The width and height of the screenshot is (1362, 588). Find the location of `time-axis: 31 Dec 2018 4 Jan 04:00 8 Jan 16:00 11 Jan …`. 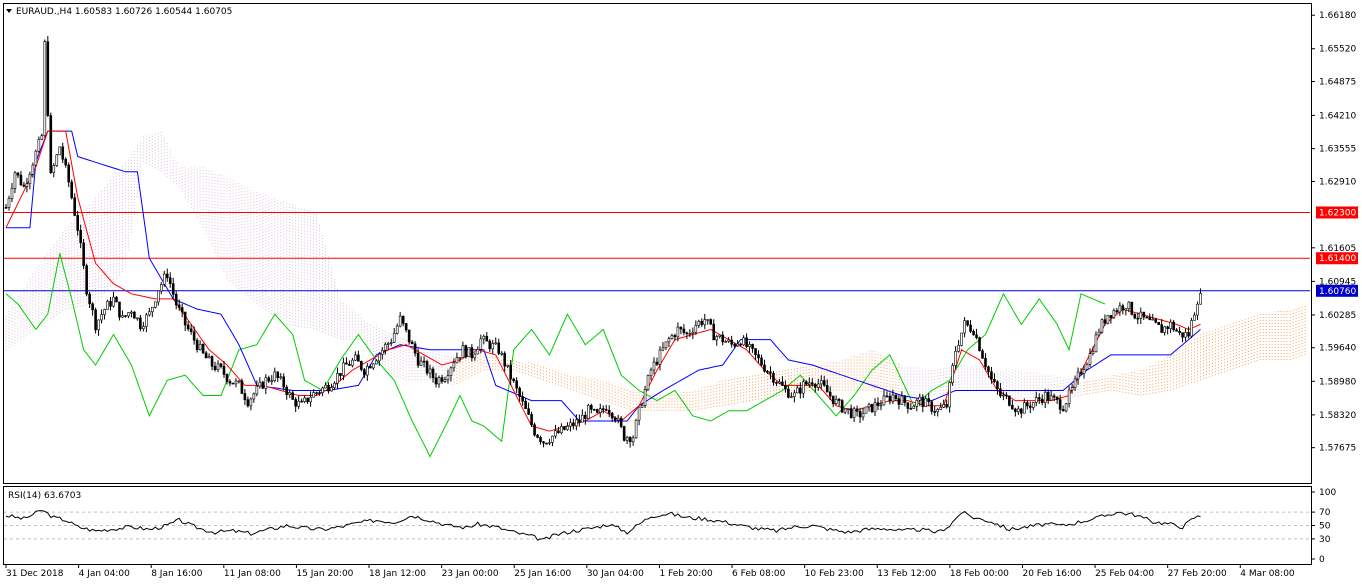

time-axis: 31 Dec 2018 4 Jan 04:00 8 Jan 16:00 11 Jan … is located at coordinates (650, 572).